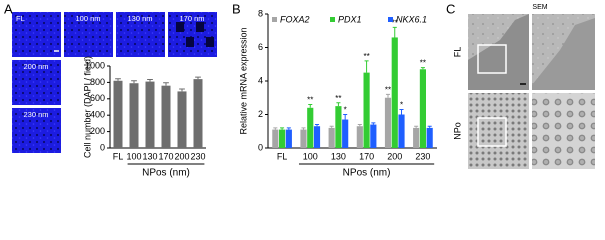 The height and width of the screenshot is (240, 605). I want to click on x-tick-label: FL, so click(118, 156).